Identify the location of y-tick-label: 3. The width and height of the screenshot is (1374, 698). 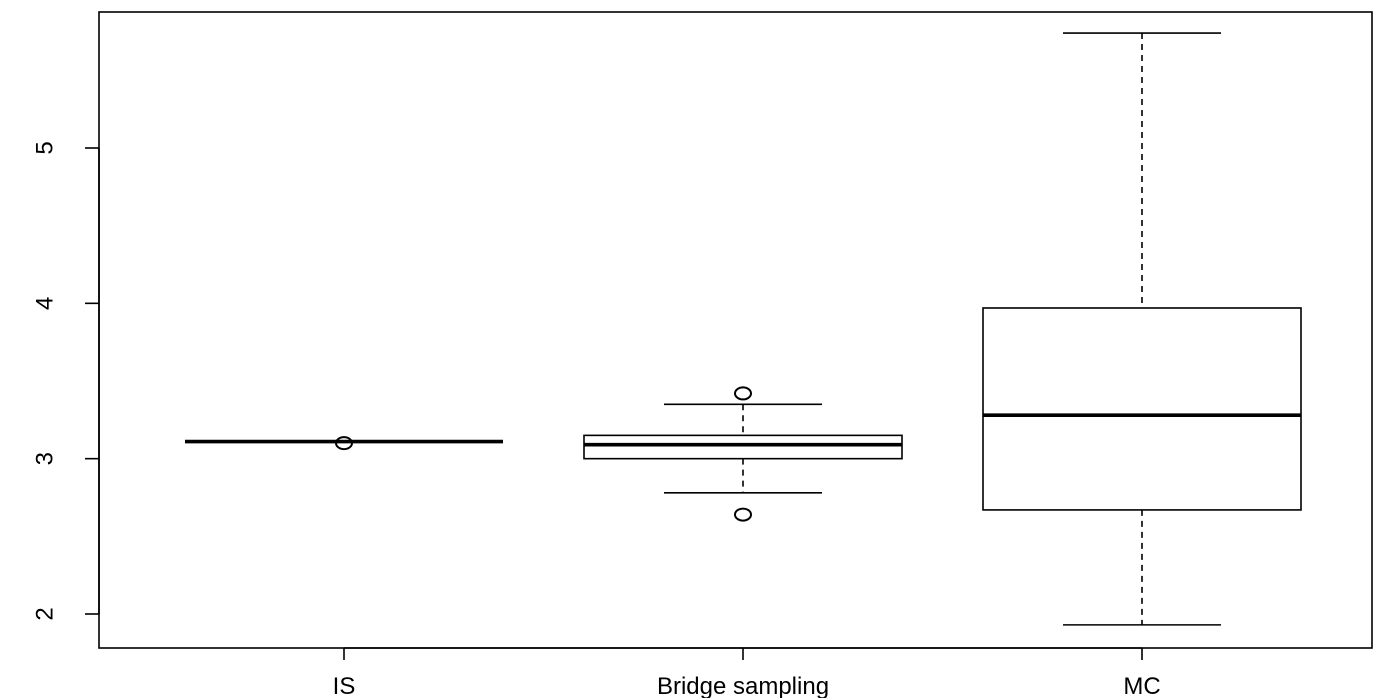
(44, 458).